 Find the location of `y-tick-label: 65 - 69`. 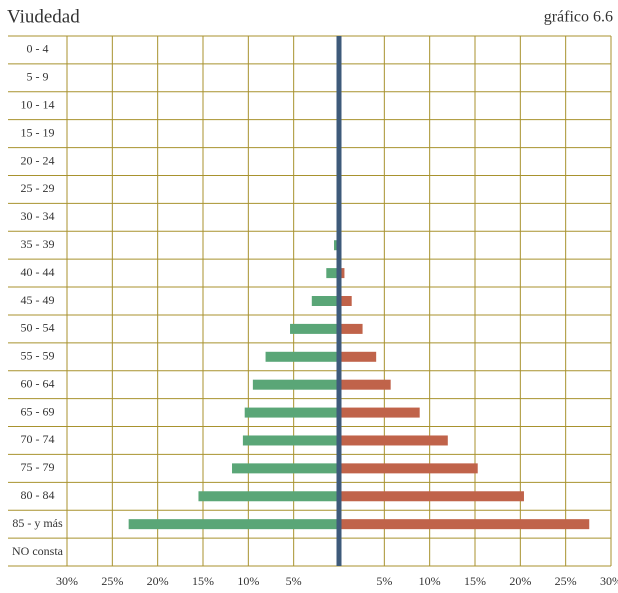

y-tick-label: 65 - 69 is located at coordinates (38, 411).